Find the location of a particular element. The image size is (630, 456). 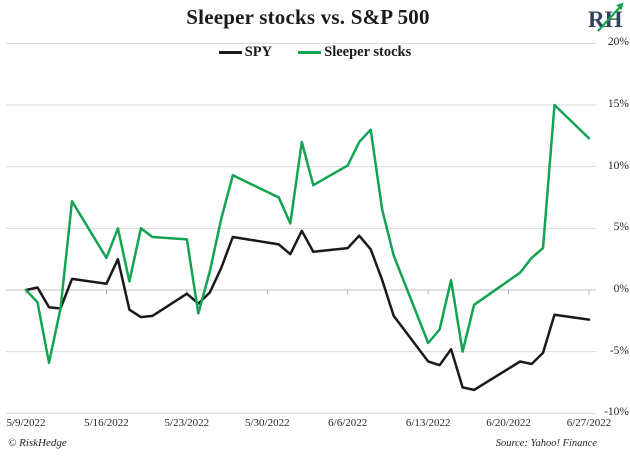

legend-item-sleeper: Sleeper stocks is located at coordinates (354, 52).